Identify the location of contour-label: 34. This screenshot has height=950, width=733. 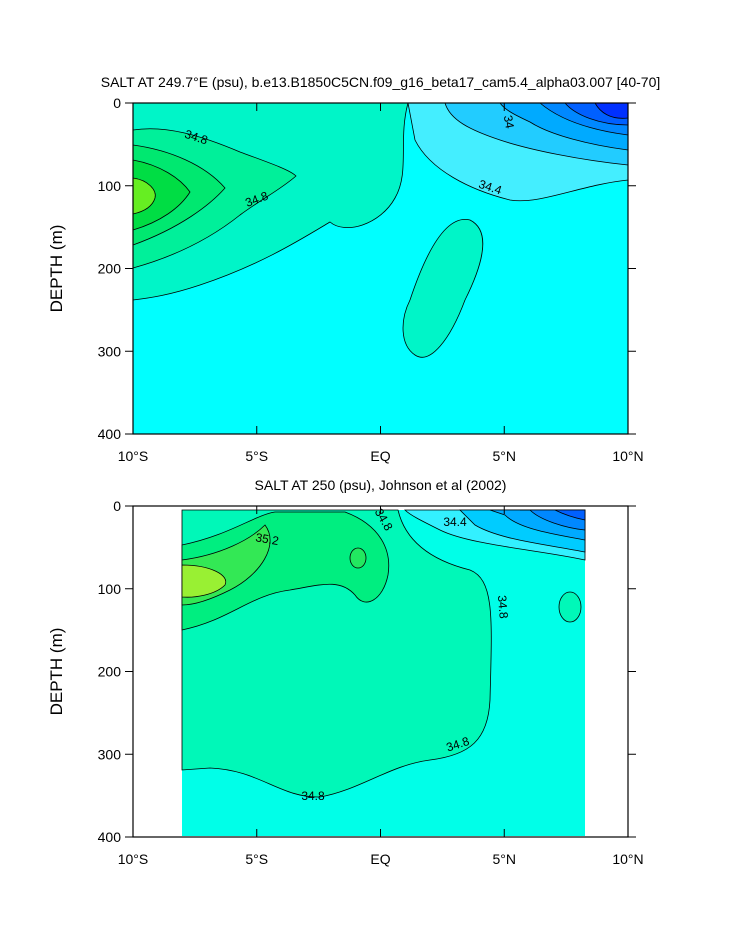
(509, 122).